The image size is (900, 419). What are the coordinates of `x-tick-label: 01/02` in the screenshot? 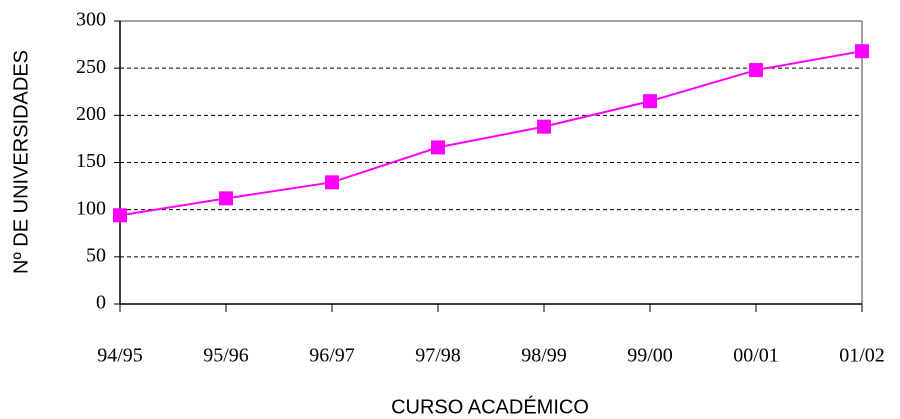 It's located at (862, 356).